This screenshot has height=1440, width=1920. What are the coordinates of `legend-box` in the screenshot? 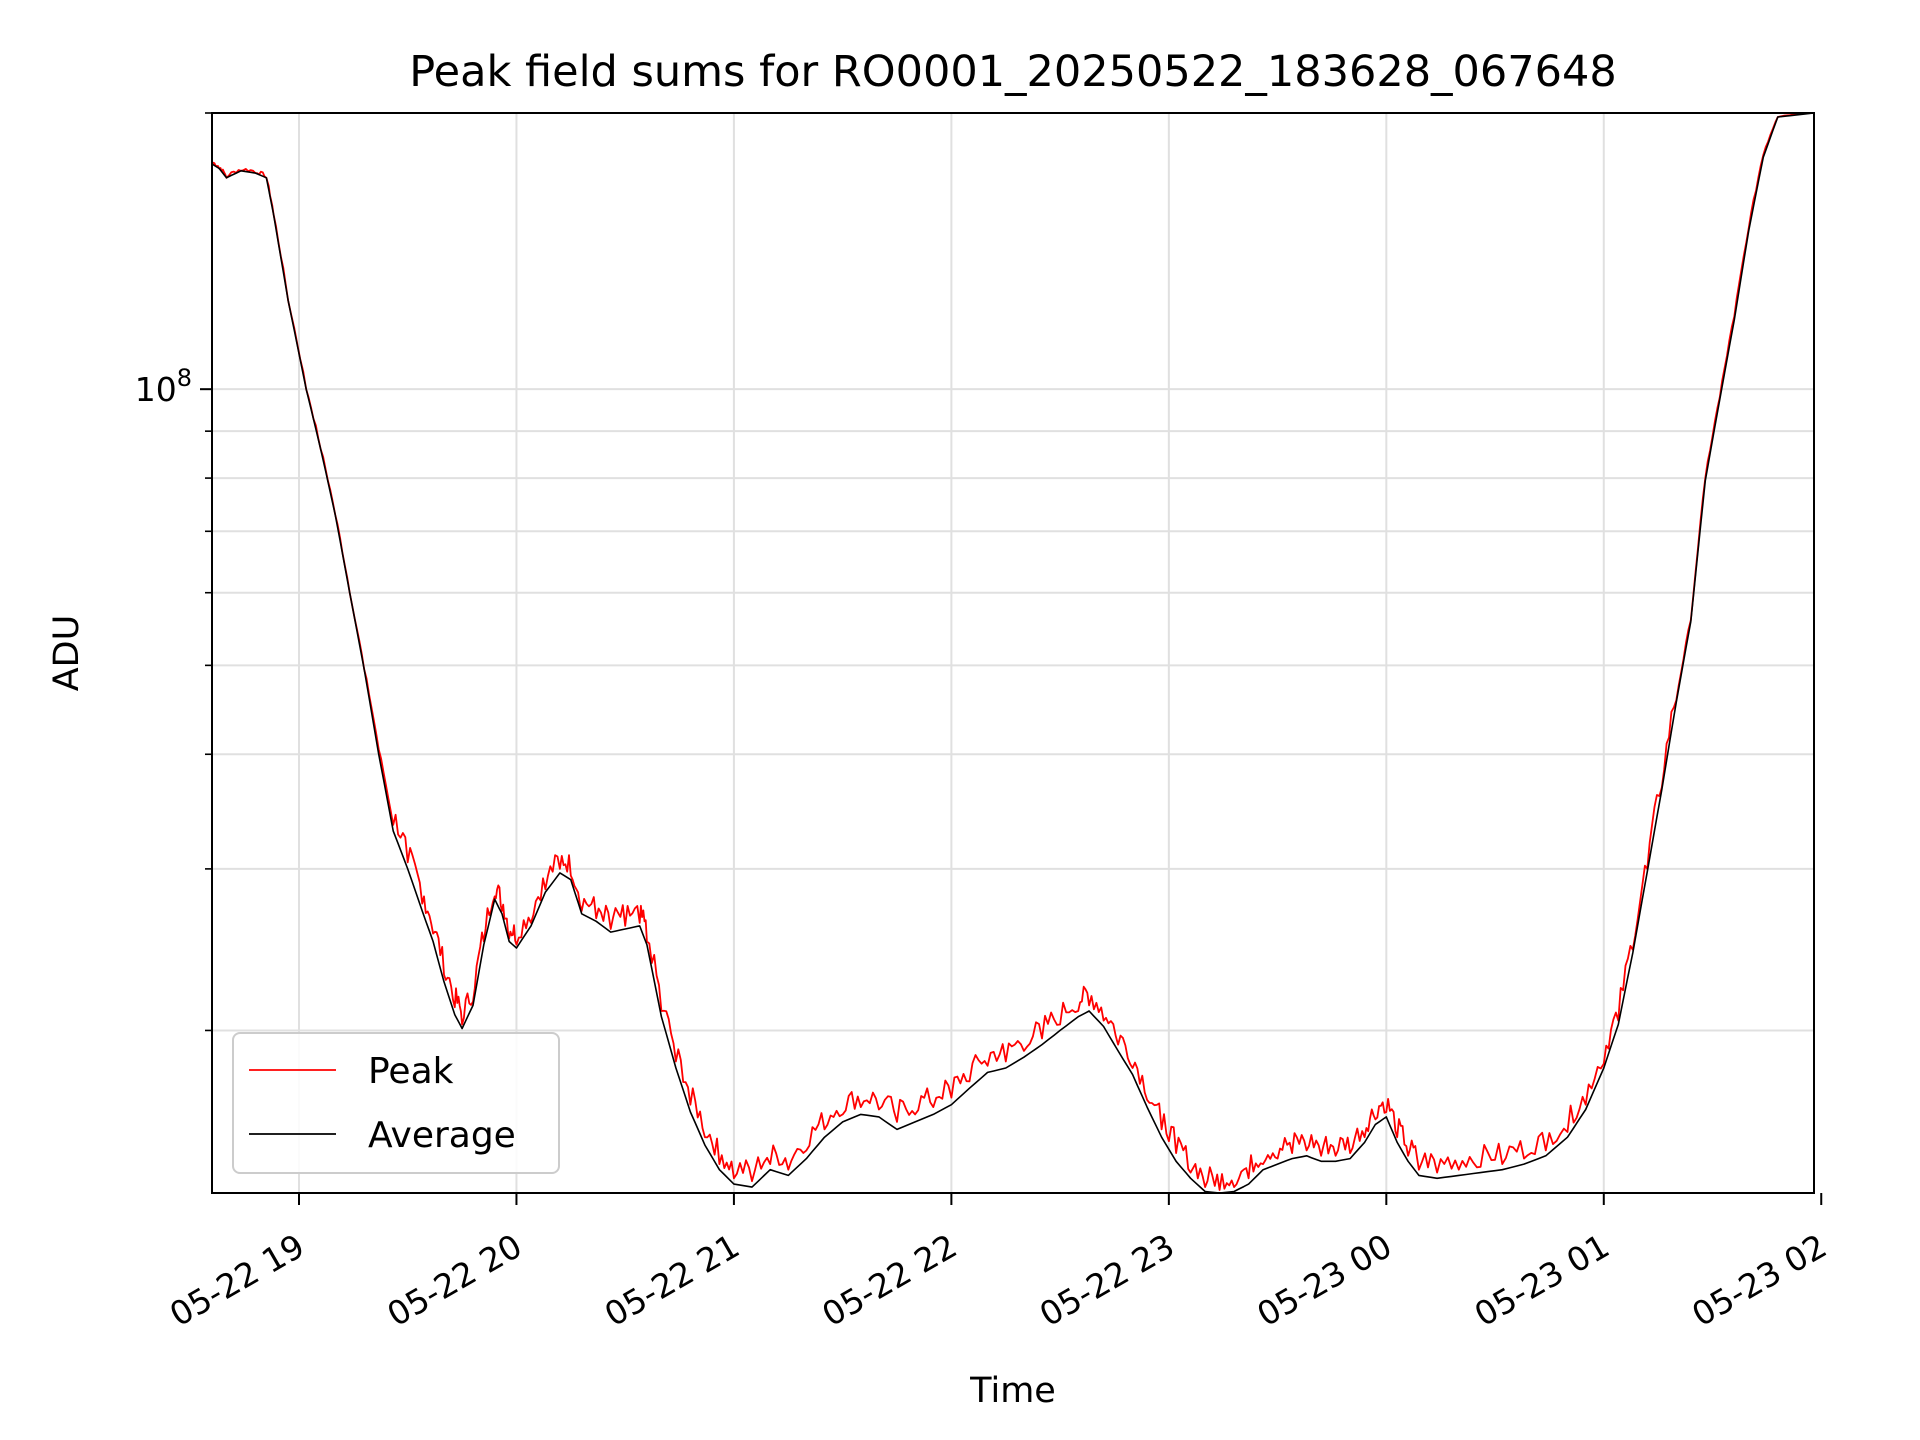 It's located at (396, 1103).